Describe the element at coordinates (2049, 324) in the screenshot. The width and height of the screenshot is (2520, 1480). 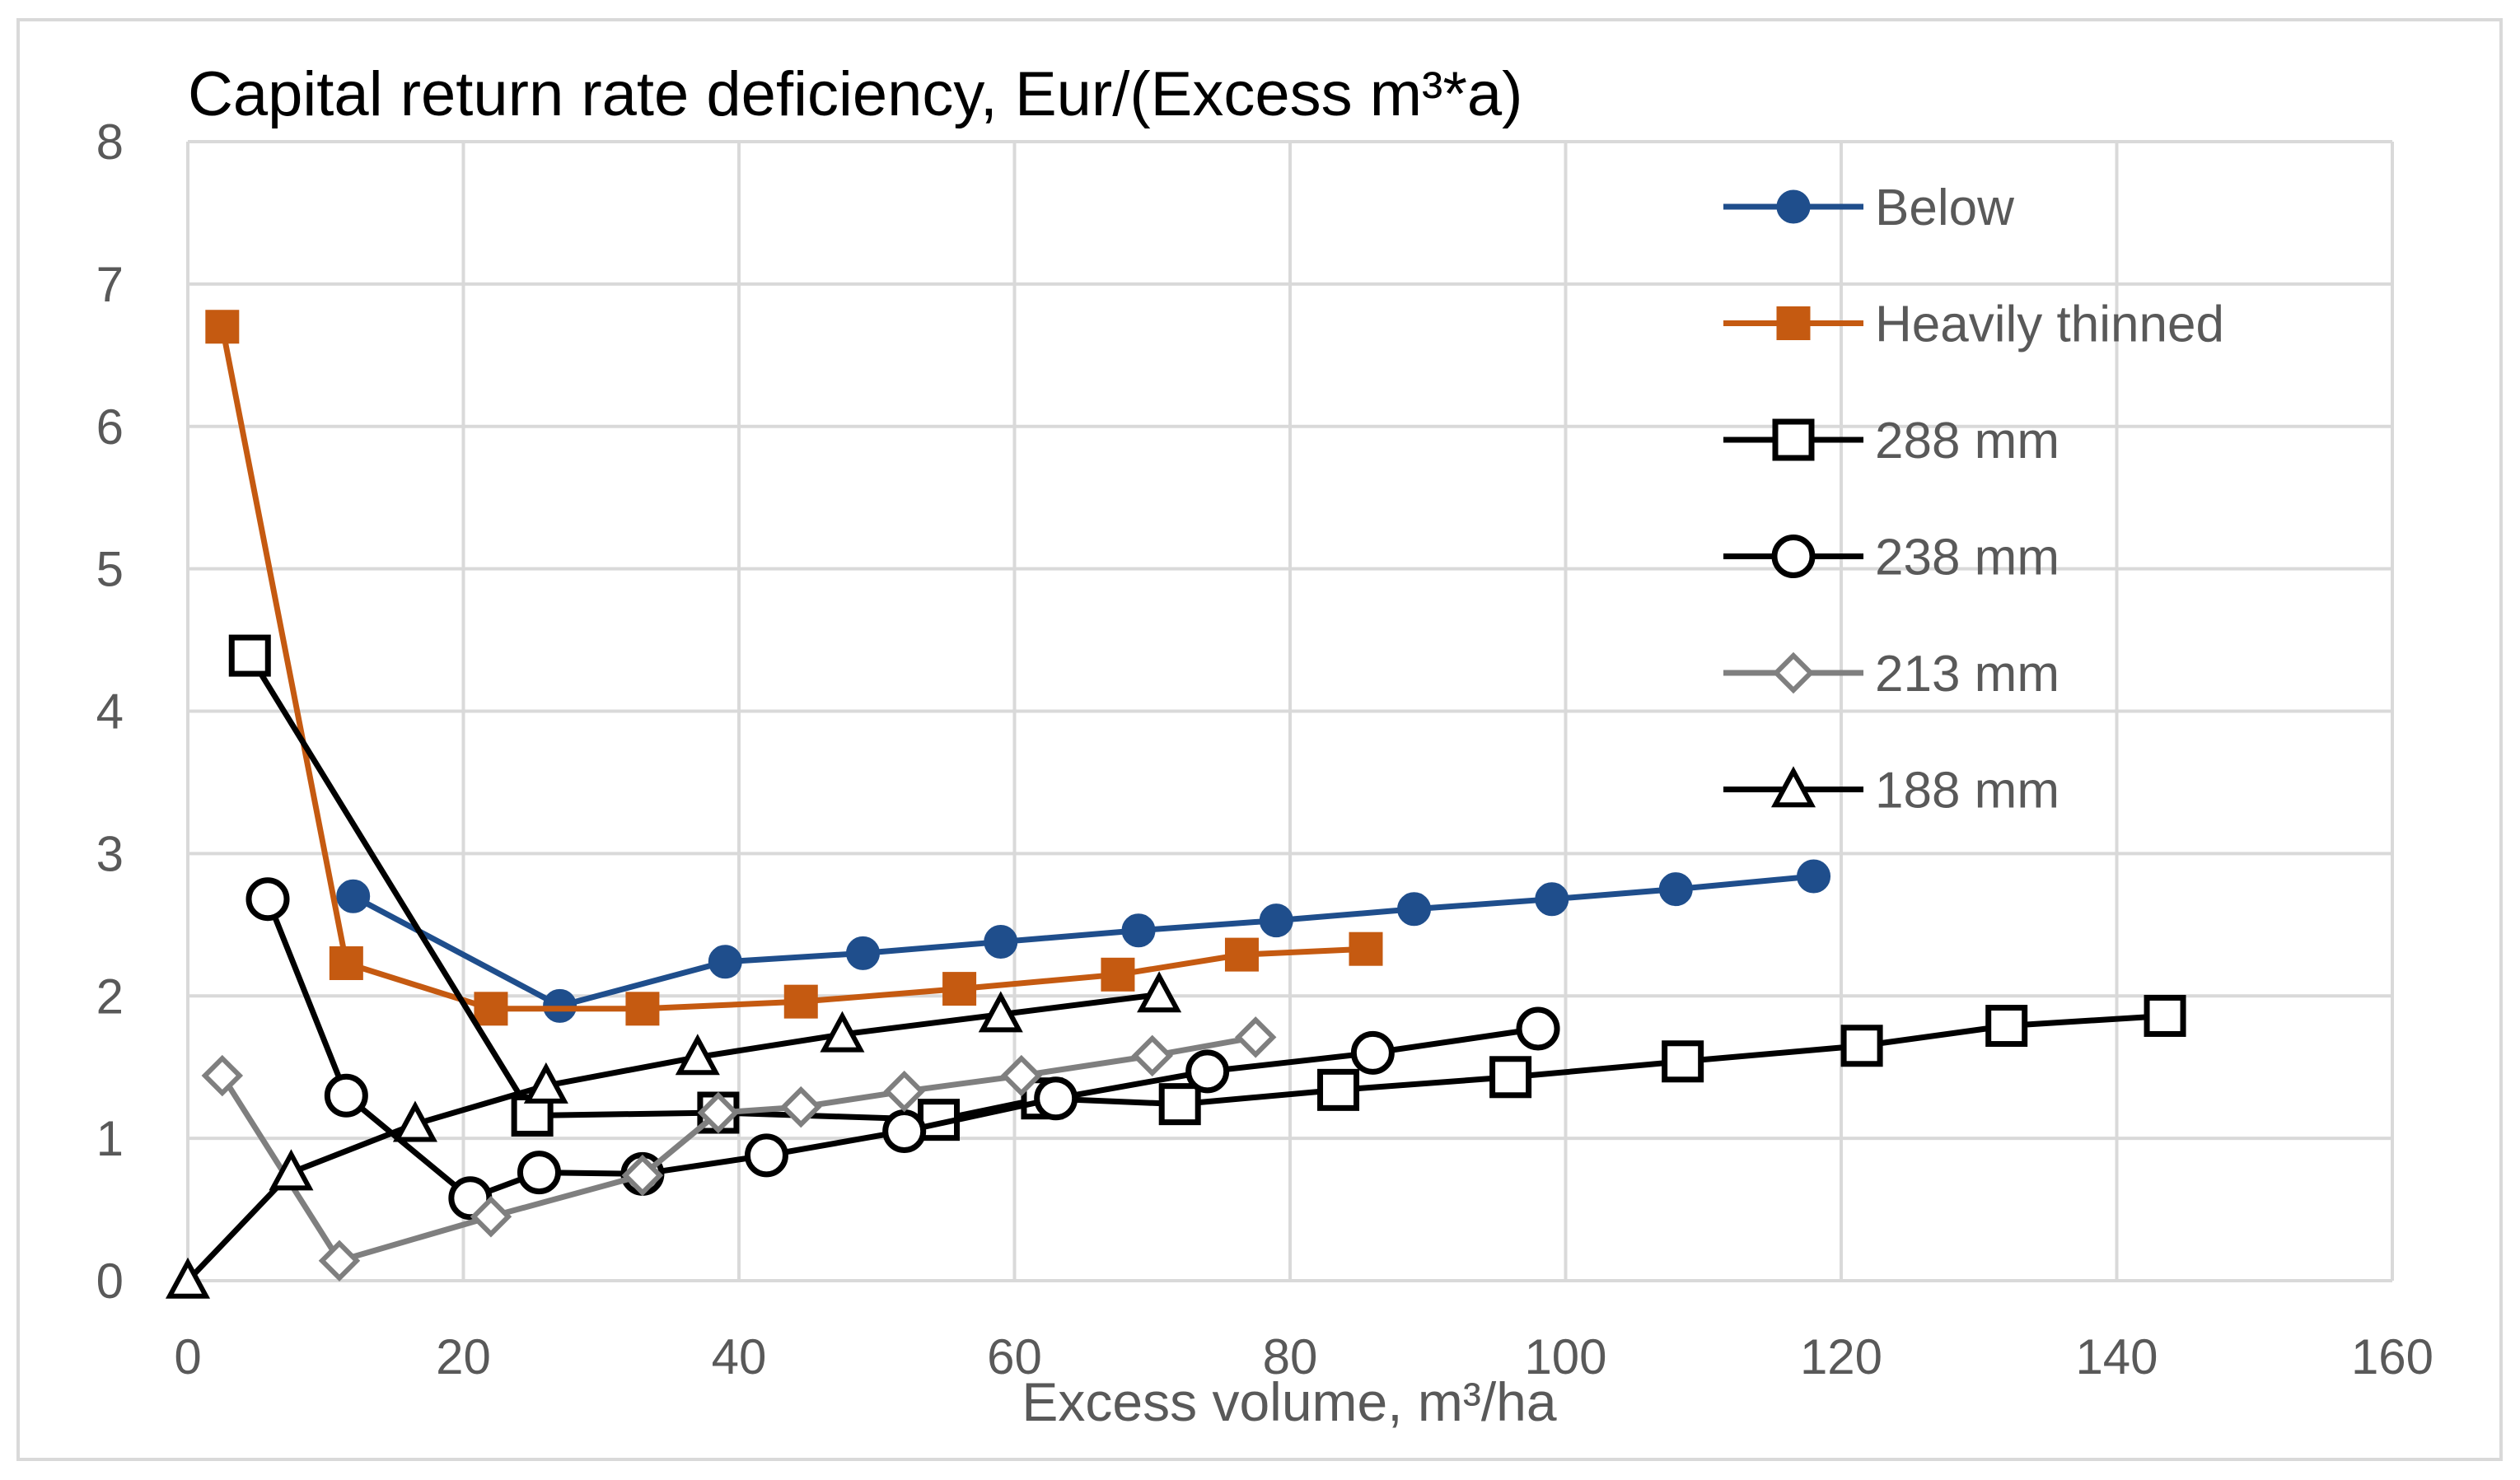
I see `legend-label: Heavily thinned` at that location.